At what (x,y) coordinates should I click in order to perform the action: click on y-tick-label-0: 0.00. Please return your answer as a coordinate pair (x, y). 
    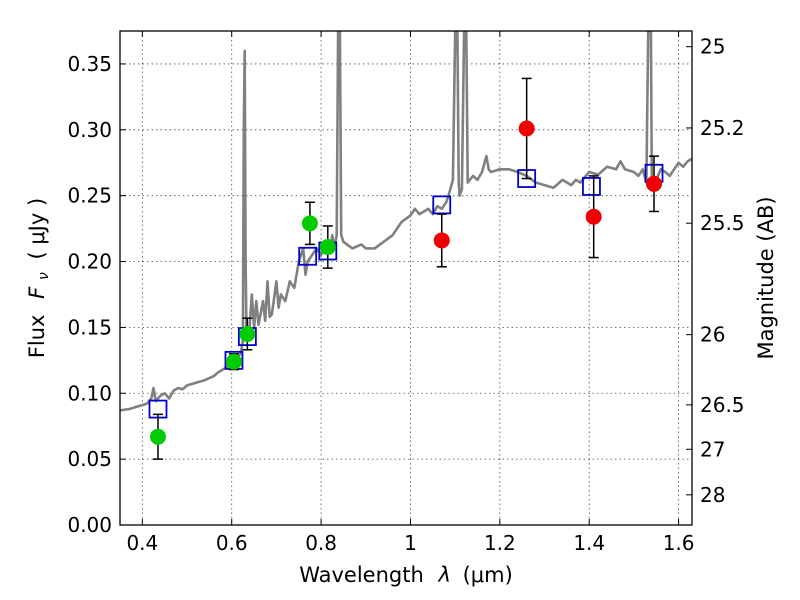
    Looking at the image, I should click on (89, 525).